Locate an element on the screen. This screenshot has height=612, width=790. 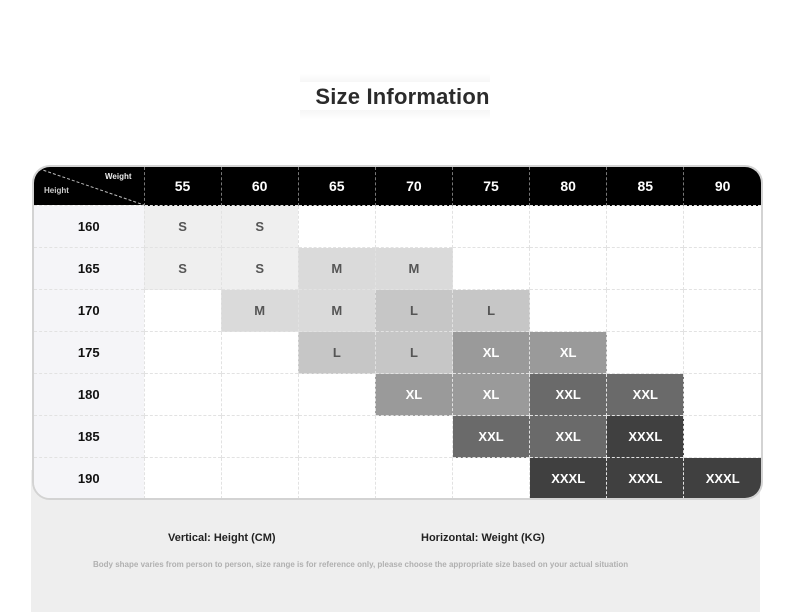
weight-header: 55 is located at coordinates (182, 186).